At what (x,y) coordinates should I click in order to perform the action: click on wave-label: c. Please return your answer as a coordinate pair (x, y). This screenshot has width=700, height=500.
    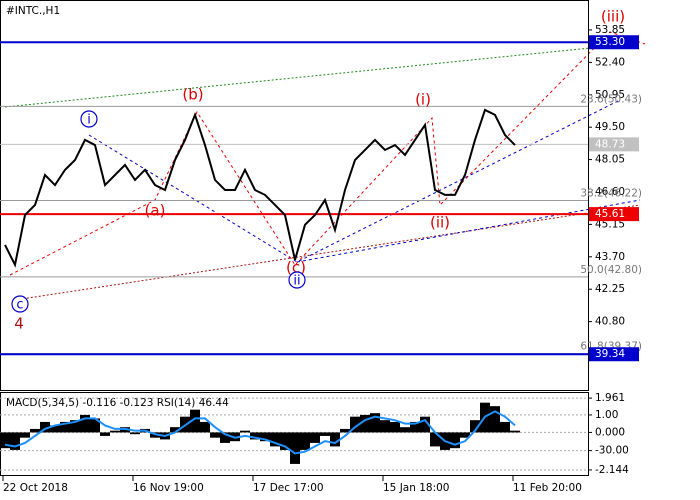
    Looking at the image, I should click on (19, 305).